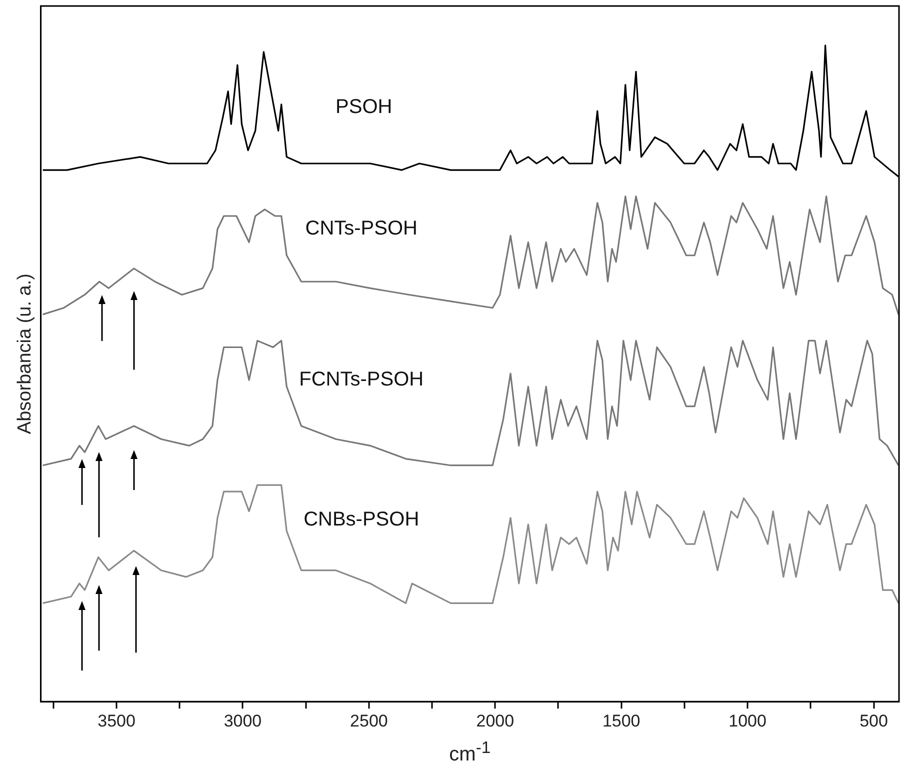 This screenshot has width=902, height=775. What do you see at coordinates (874, 720) in the screenshot?
I see `x-tick-label: 500` at bounding box center [874, 720].